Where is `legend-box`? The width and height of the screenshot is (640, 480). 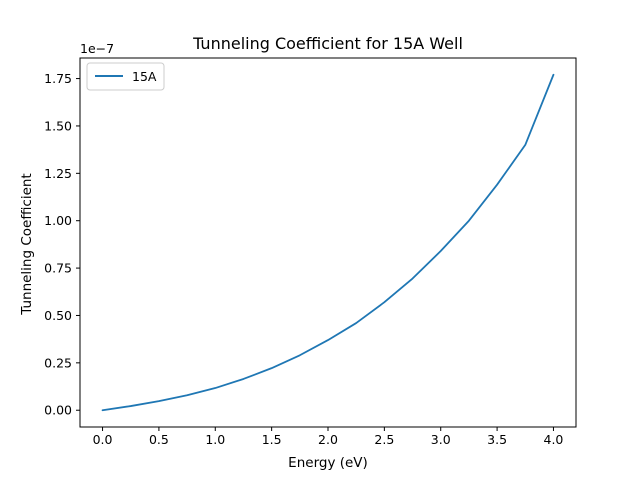
legend-box is located at coordinates (125, 76).